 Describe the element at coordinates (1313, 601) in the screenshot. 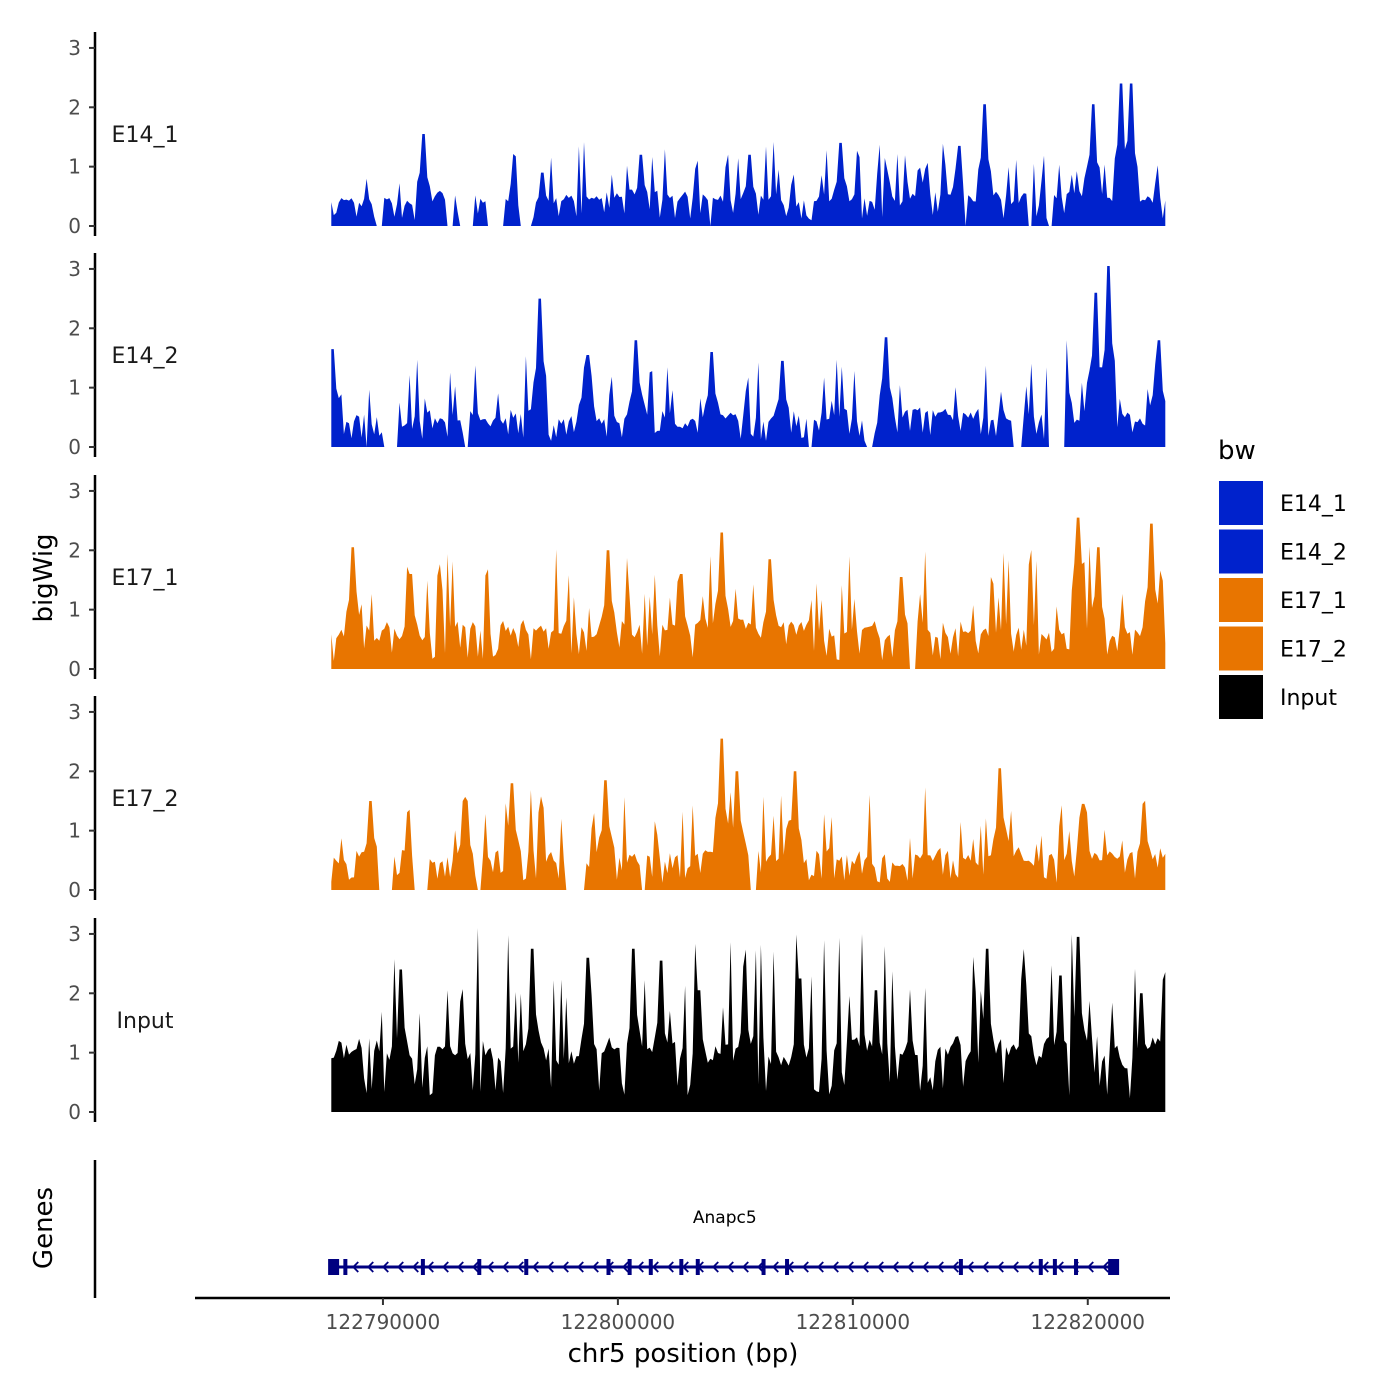

I see `legend-label-E17_1: E17_1` at that location.